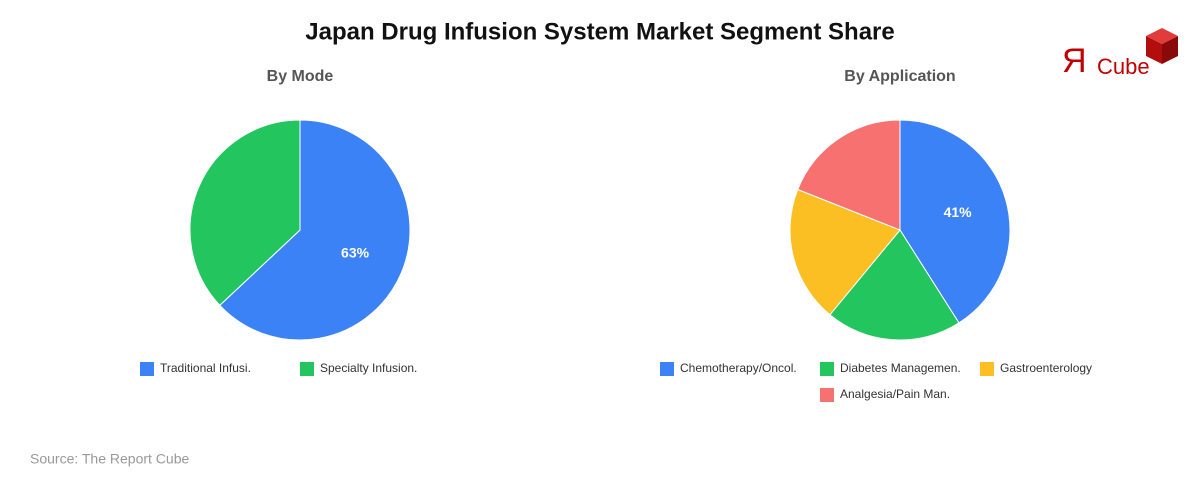 This screenshot has width=1200, height=480. Describe the element at coordinates (900, 368) in the screenshot. I see `legend-label: Diabetes Managemen.` at that location.